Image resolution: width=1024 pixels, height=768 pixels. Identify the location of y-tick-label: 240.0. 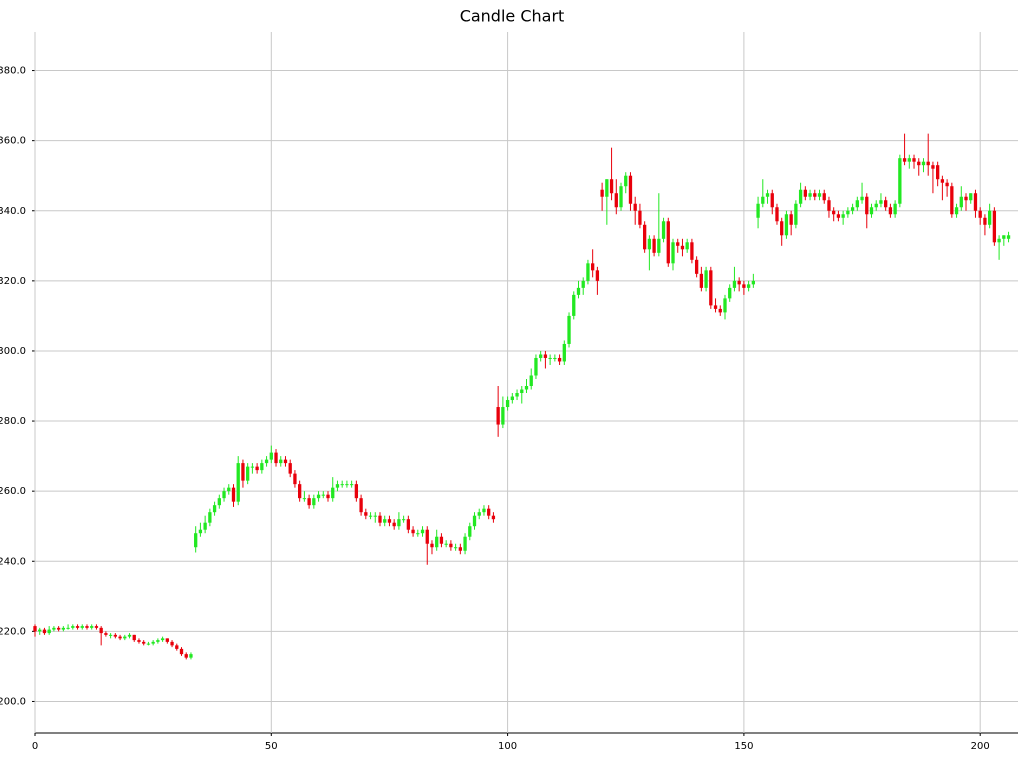
(13, 561).